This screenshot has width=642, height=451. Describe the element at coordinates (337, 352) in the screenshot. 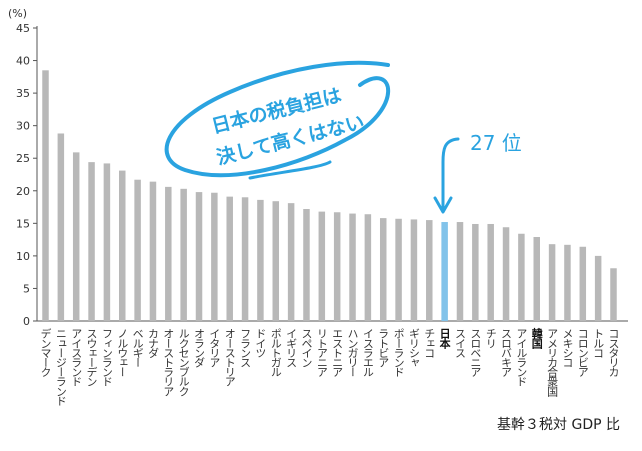

I see `category-label: エストニア` at that location.